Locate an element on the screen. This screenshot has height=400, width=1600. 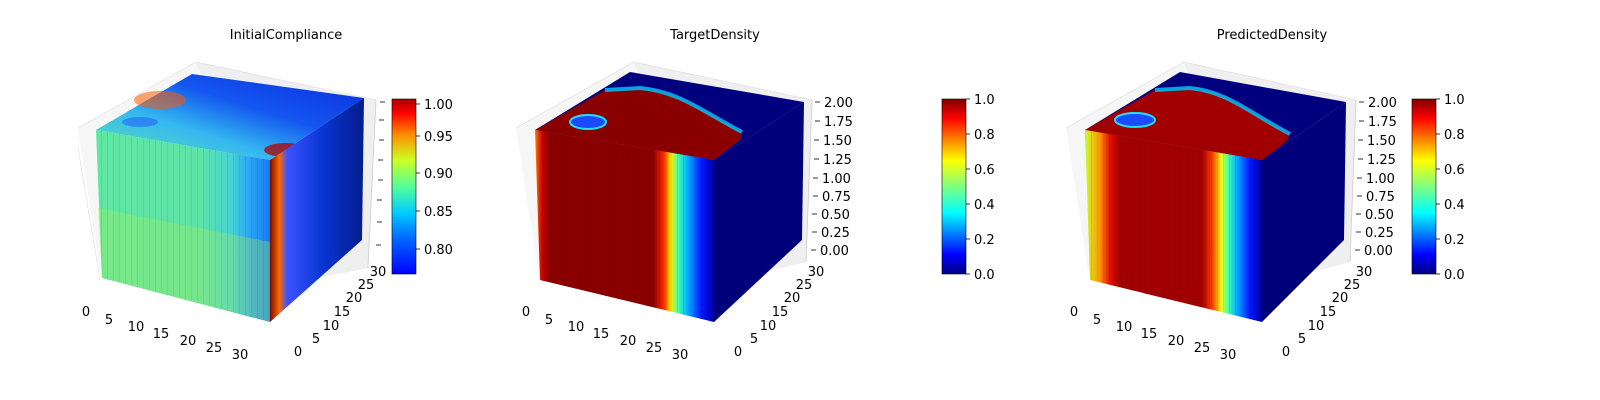
x-axis-2: 0 5 10 15 20 25 30 is located at coordinates (605, 334).